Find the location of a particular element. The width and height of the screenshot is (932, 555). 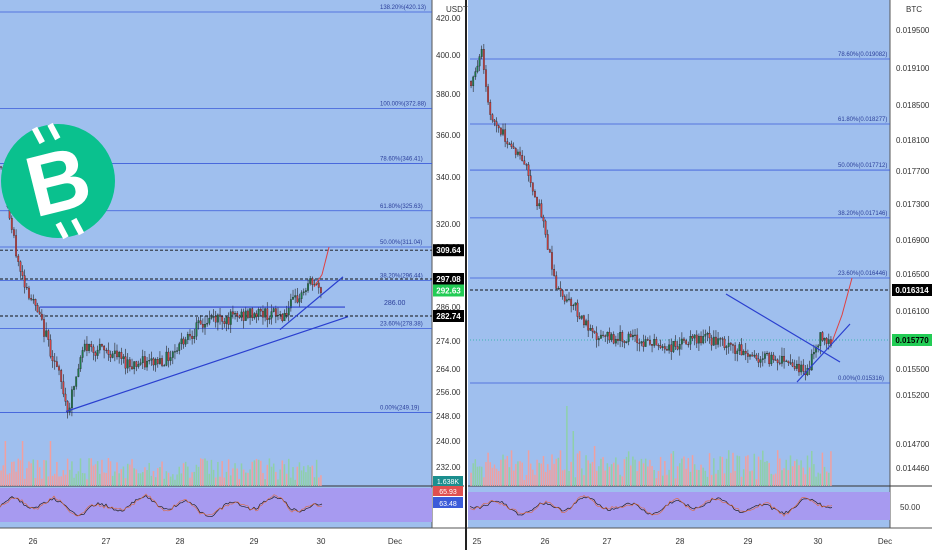

left-oscillator-k-line is located at coordinates (161, 506).